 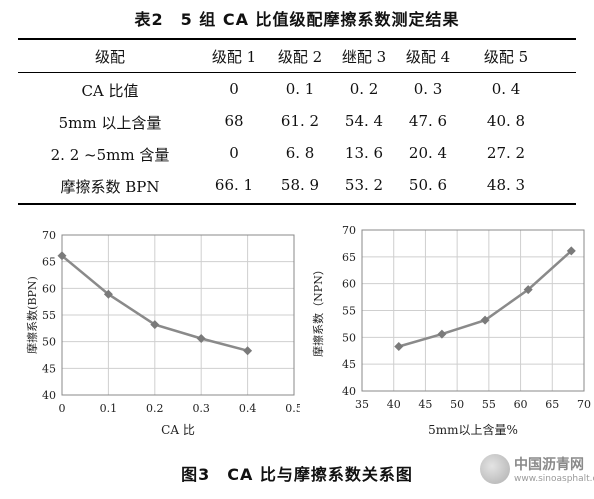 I want to click on x-axis-label: CA 比, so click(x=178, y=430).